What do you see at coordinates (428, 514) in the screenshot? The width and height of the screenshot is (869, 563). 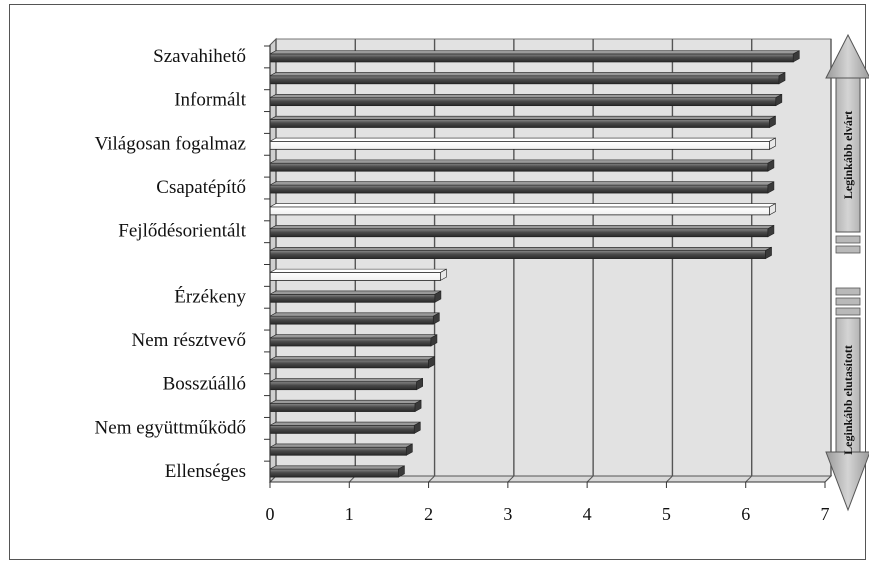 I see `x-tick-label: 2` at bounding box center [428, 514].